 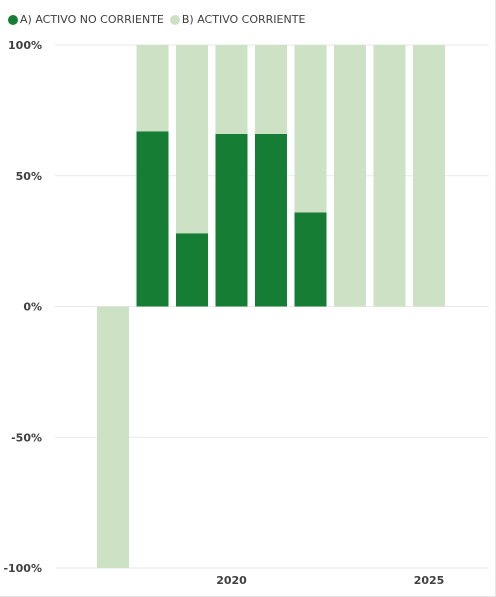 I want to click on bar-series2-2025, so click(x=429, y=176).